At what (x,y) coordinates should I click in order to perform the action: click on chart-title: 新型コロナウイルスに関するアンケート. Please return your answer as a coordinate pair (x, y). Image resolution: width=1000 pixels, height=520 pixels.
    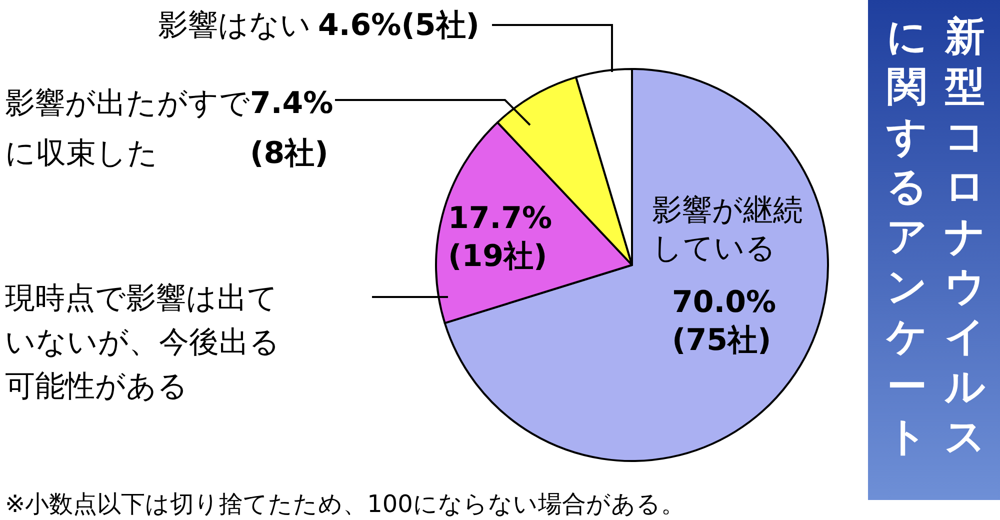
    Looking at the image, I should click on (936, 237).